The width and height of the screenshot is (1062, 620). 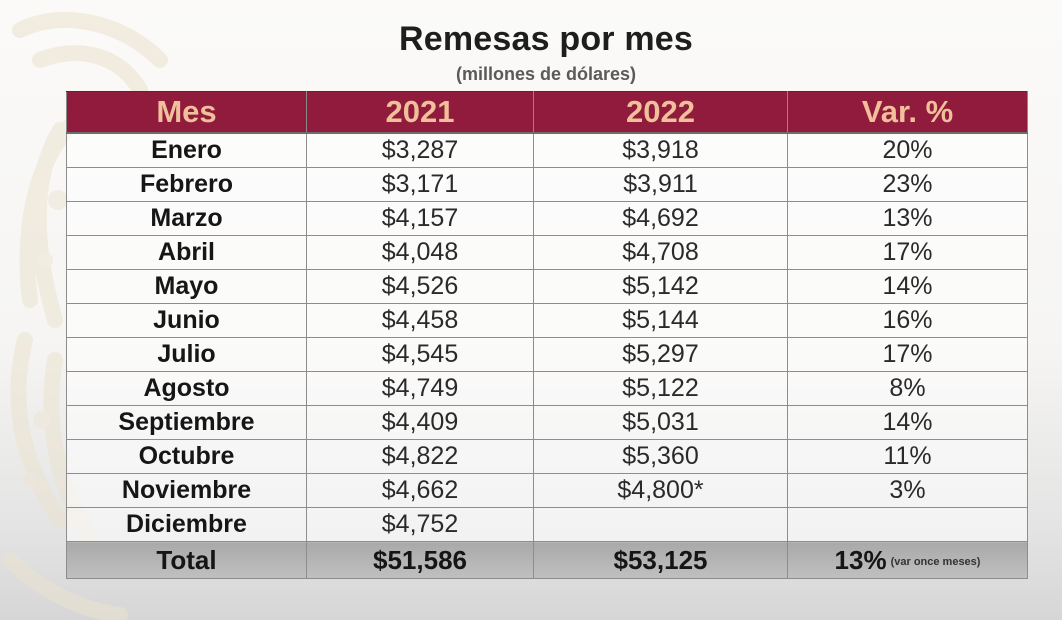 I want to click on column-header-month: Mes, so click(x=186, y=112).